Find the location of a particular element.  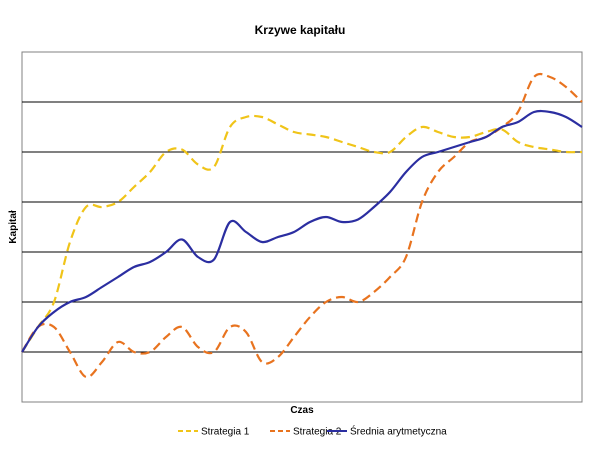

legend-item-2: Średnia arytmetyczna is located at coordinates (387, 431).